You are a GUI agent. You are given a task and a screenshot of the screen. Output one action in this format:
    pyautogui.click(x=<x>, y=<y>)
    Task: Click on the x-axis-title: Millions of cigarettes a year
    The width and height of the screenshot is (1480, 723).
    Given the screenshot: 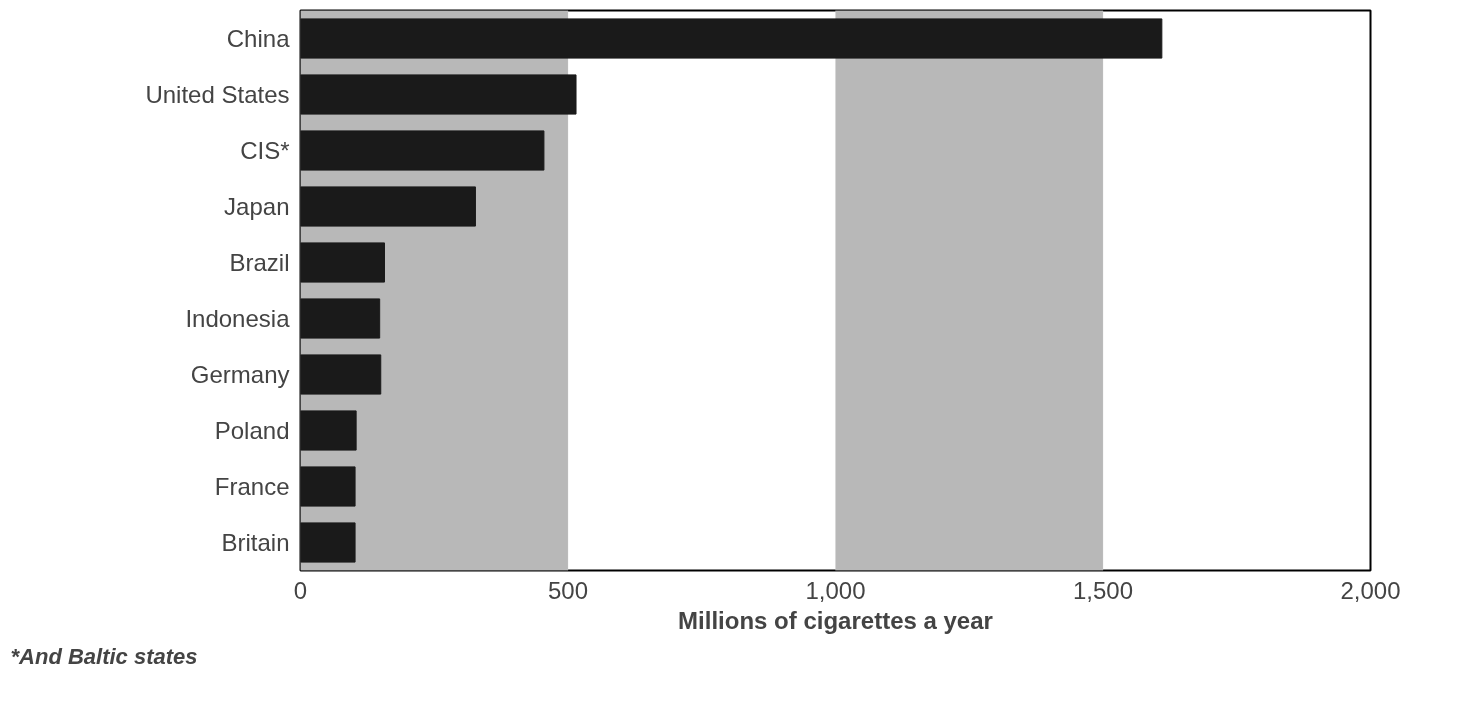 What is the action you would take?
    pyautogui.click(x=835, y=620)
    